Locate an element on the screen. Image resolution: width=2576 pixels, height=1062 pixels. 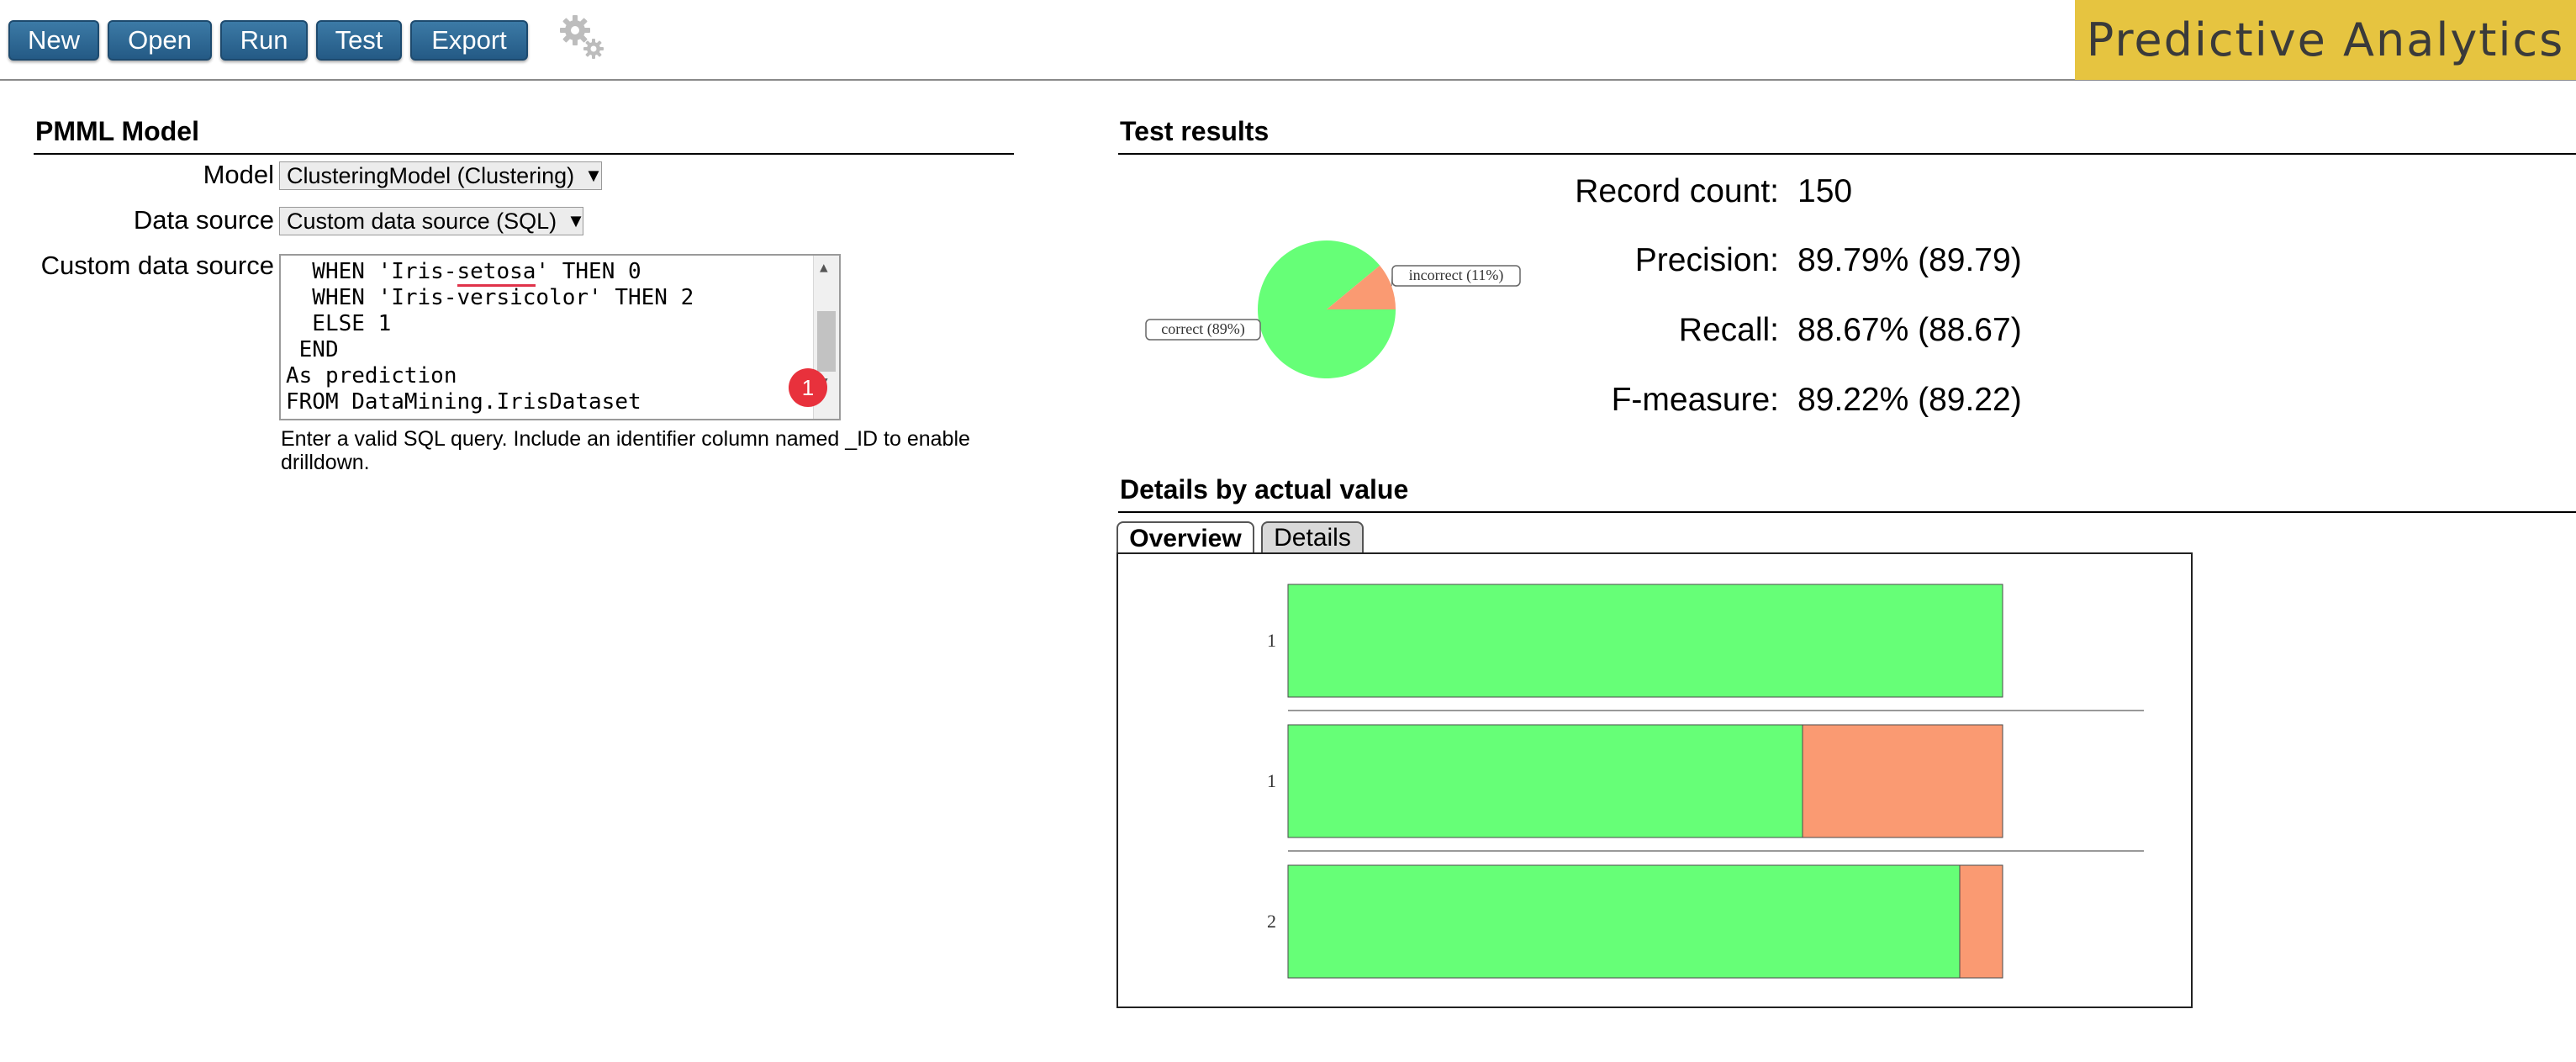
accuracy-pie-chart: incorrect (11%) correct (89%) is located at coordinates (1333, 309).